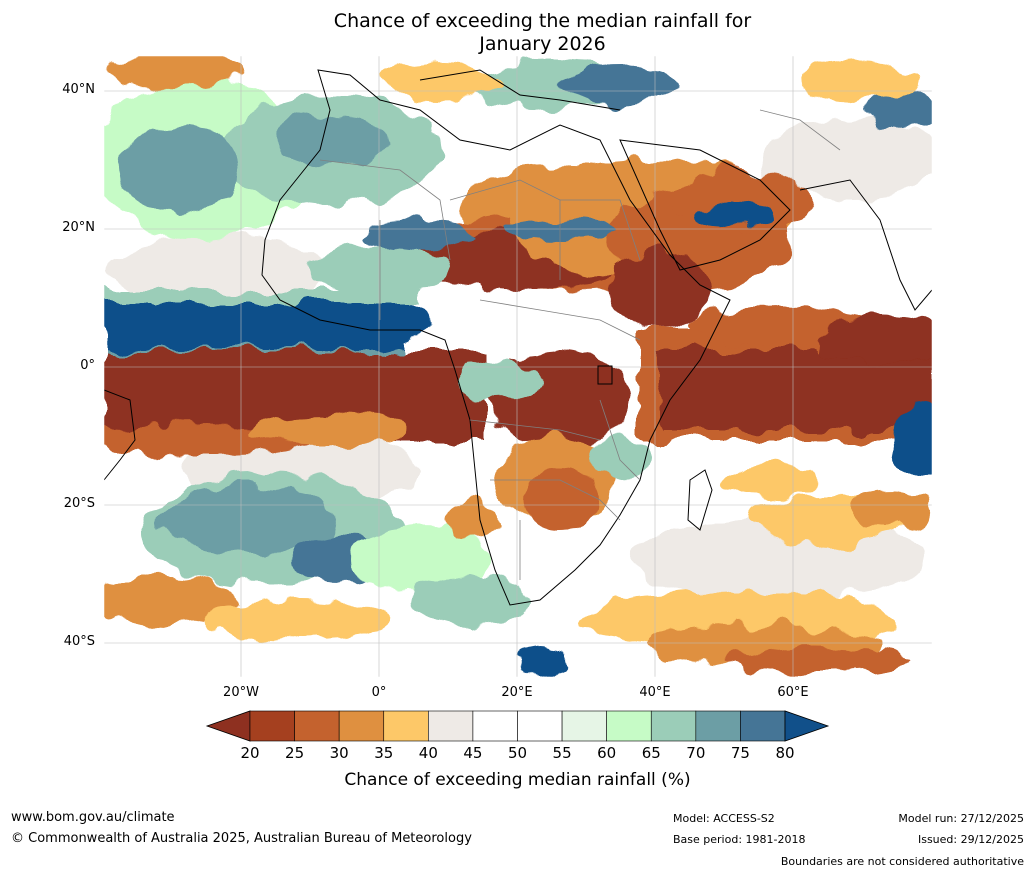 Image resolution: width=1035 pixels, height=873 pixels. I want to click on colorbar, so click(517, 726).